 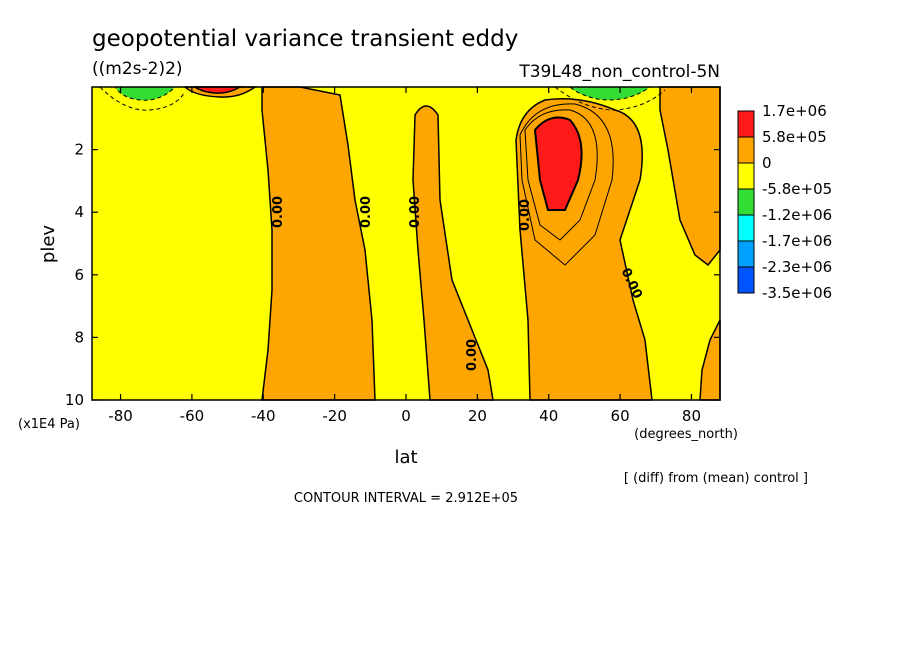 What do you see at coordinates (142, 98) in the screenshot?
I see `negative-region-sh-outer` at bounding box center [142, 98].